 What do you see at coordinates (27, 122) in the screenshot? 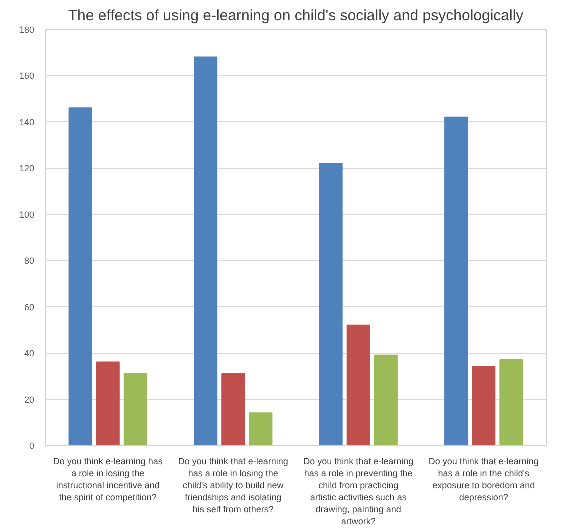
I see `y-tick-label: 140` at bounding box center [27, 122].